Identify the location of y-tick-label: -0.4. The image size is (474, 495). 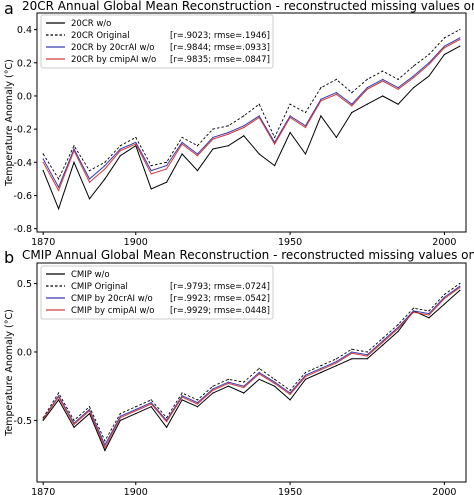
(22, 163).